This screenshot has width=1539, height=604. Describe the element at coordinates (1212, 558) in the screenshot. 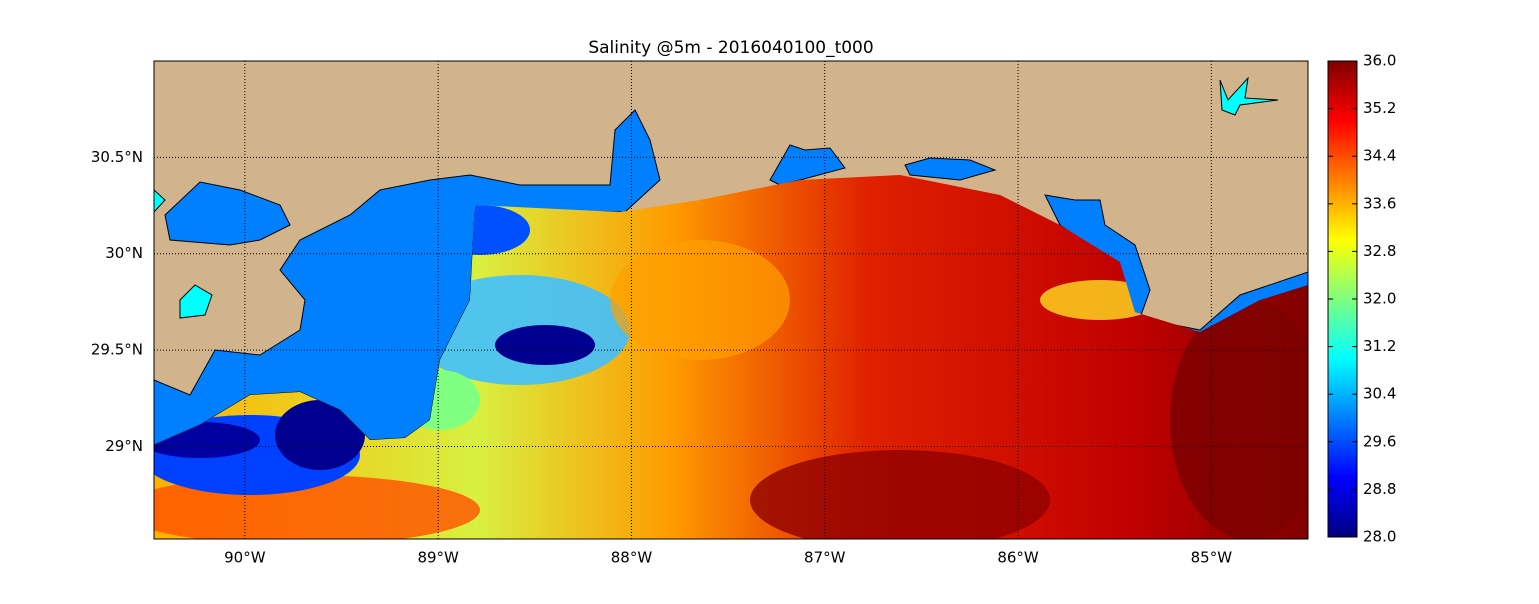

I see `x-tick-label: 85°W` at that location.